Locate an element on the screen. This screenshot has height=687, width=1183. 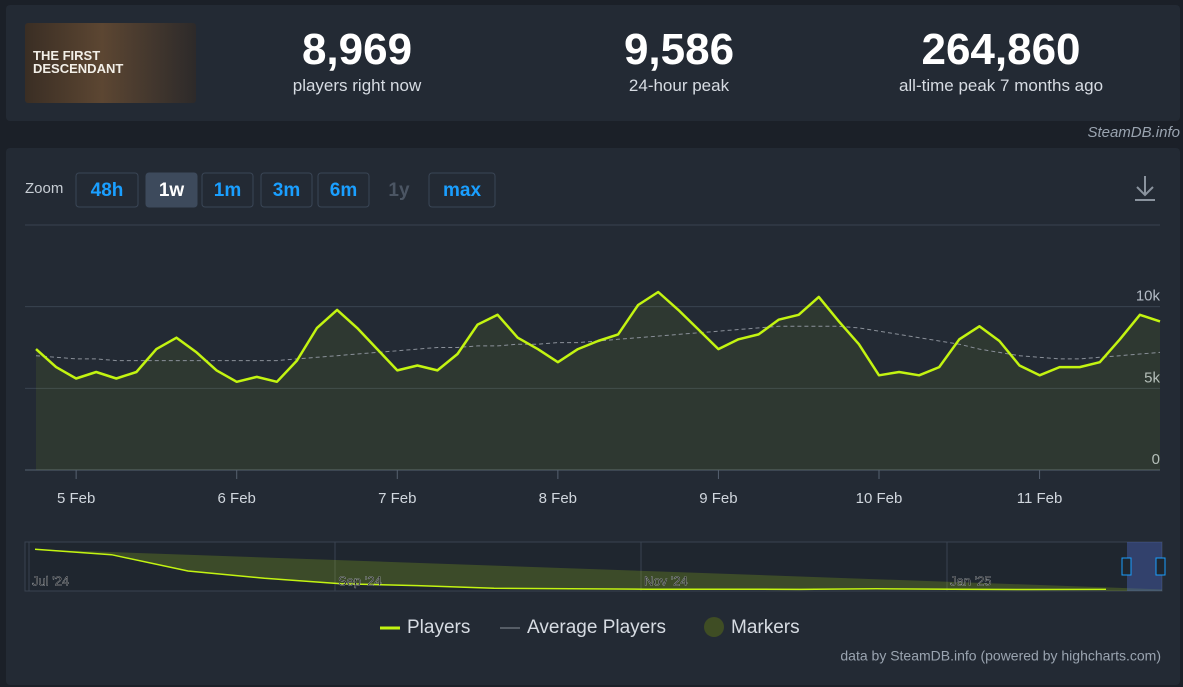
x-tick-label: 5 Feb is located at coordinates (76, 498).